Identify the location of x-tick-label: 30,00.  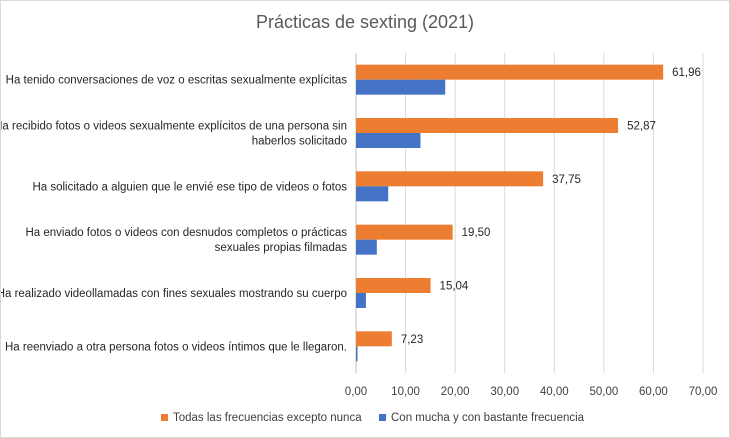
(504, 392).